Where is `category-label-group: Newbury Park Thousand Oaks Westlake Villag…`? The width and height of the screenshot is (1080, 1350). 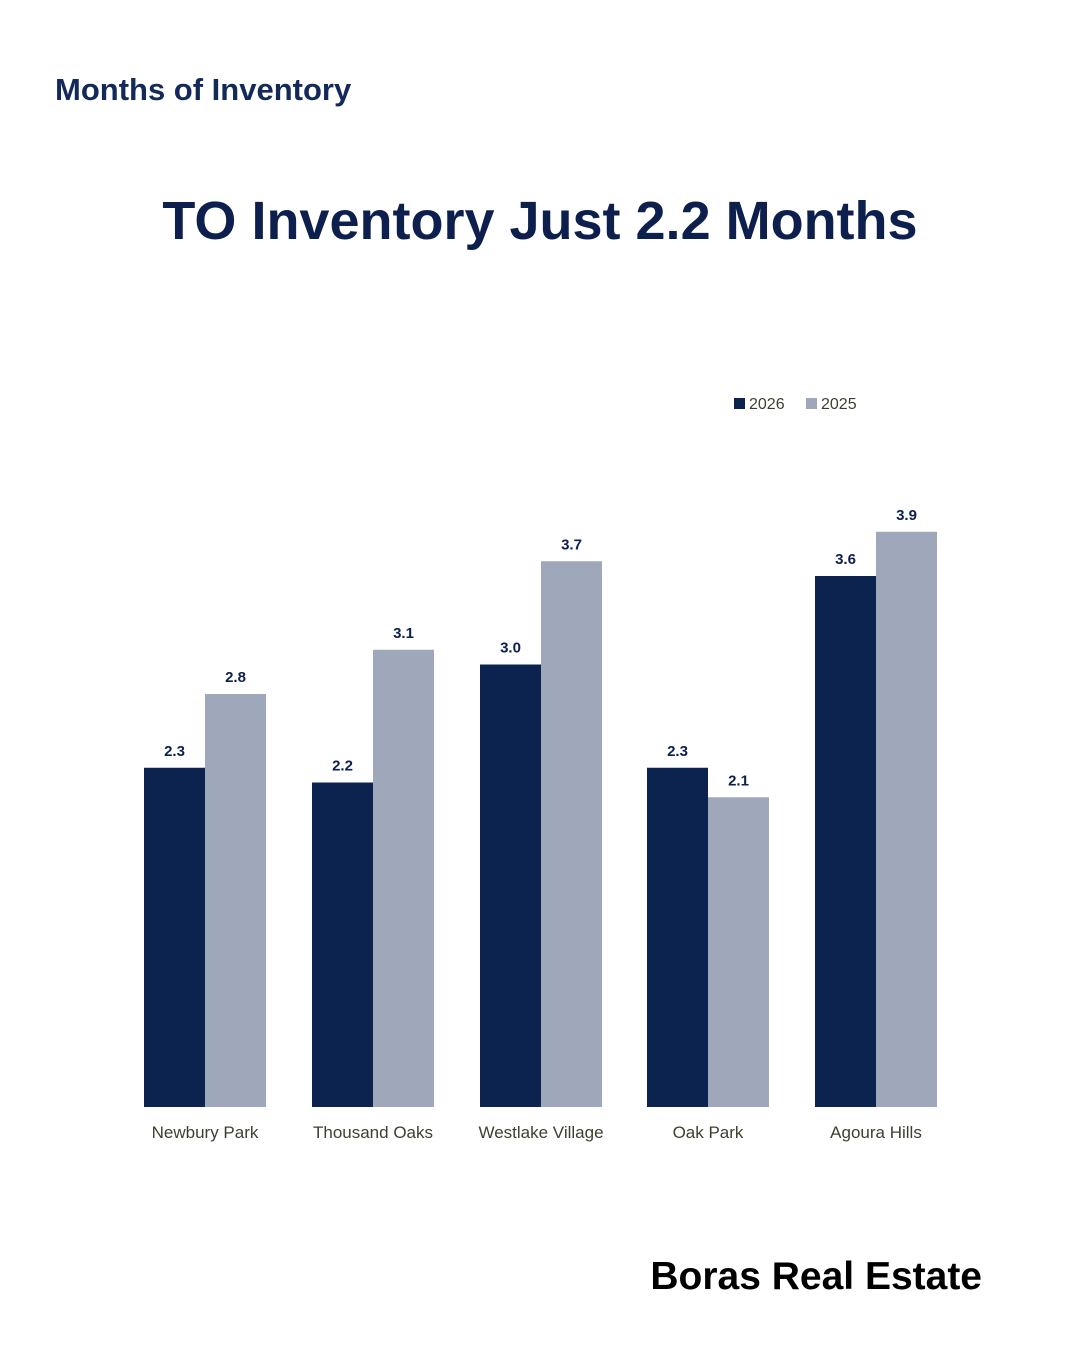
category-label-group: Newbury Park Thousand Oaks Westlake Villag… is located at coordinates (537, 1132).